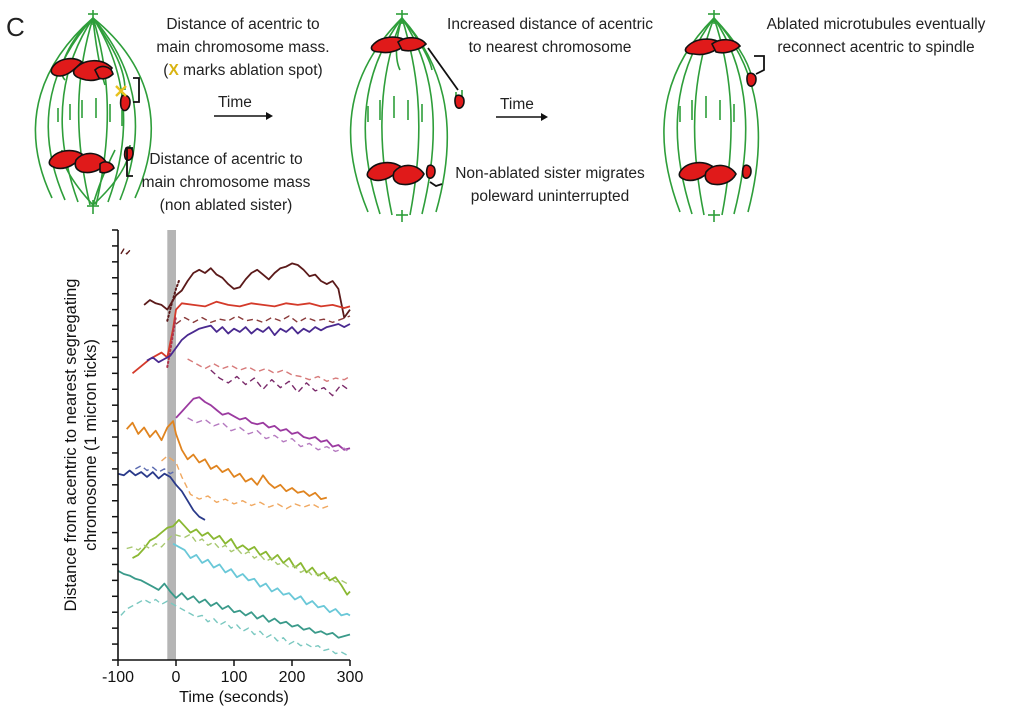 This screenshot has width=1011, height=706. What do you see at coordinates (251, 70) in the screenshot?
I see `caption-s1-paren-rest: marks ablation spot)` at bounding box center [251, 70].